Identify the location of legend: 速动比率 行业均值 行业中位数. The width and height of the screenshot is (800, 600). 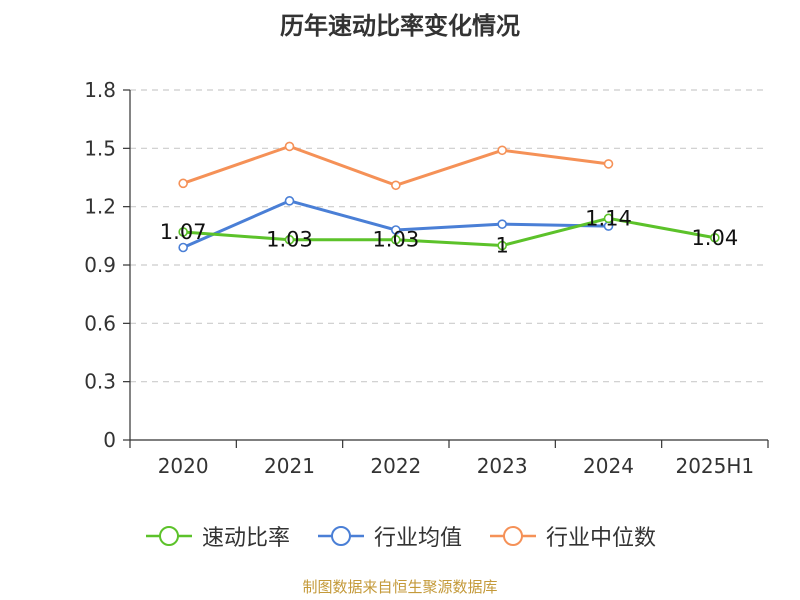
(400, 536).